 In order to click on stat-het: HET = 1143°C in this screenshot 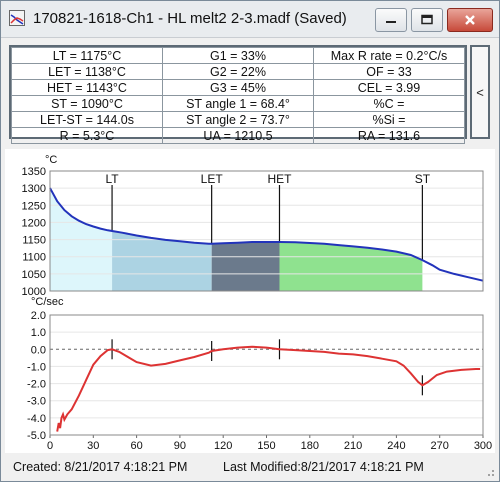, I will do `click(87, 87)`.